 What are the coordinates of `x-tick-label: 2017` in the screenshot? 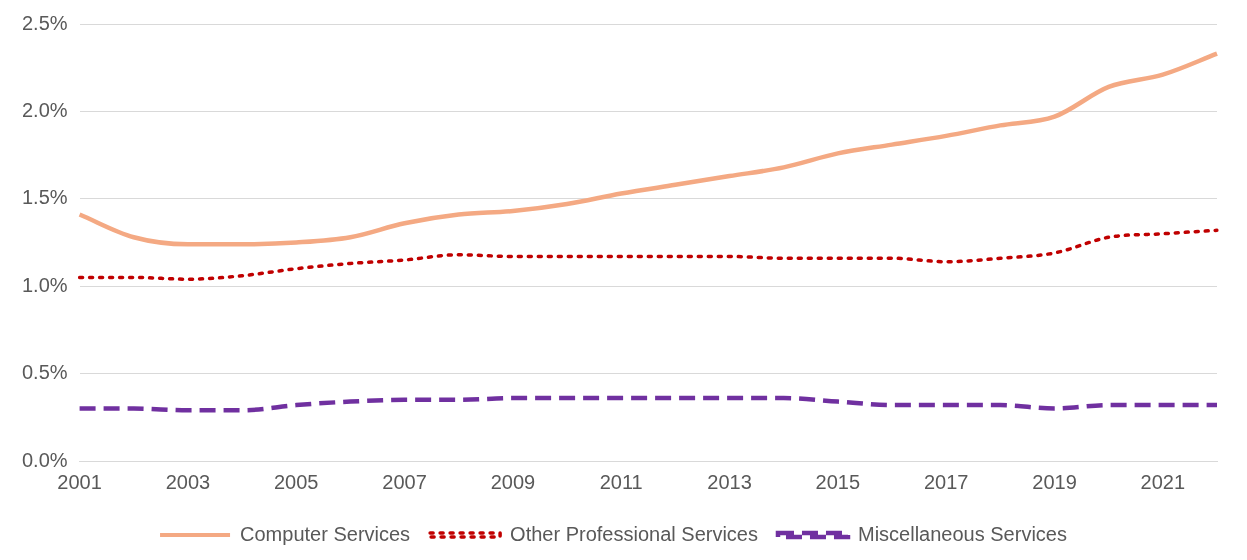 It's located at (946, 481).